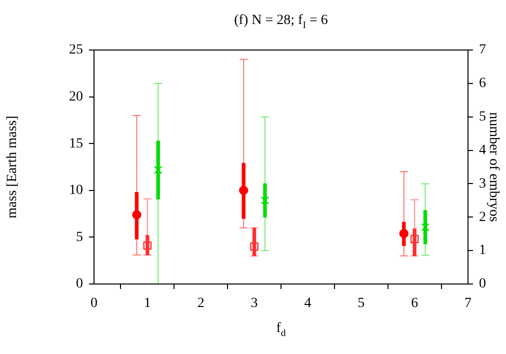 This screenshot has width=506, height=354. I want to click on x-tick-label: 6, so click(414, 304).